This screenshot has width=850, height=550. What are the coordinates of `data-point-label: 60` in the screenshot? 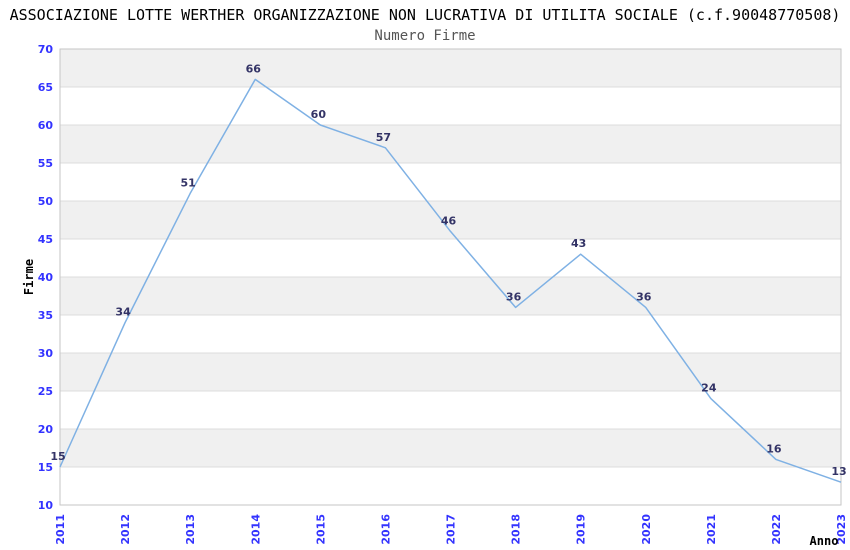 It's located at (319, 114).